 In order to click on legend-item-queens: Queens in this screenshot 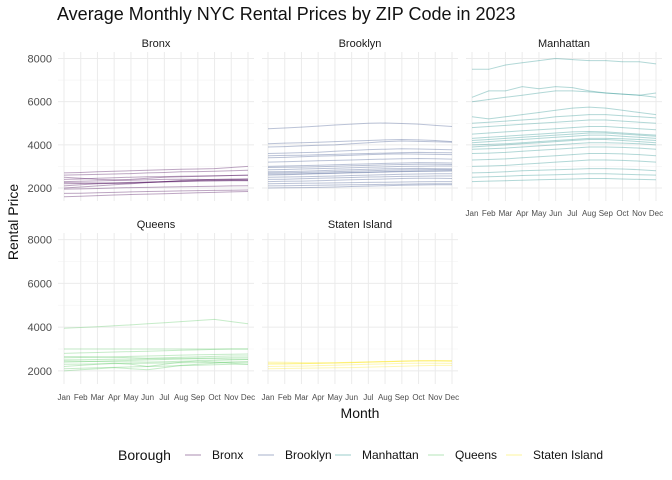, I will do `click(462, 455)`.